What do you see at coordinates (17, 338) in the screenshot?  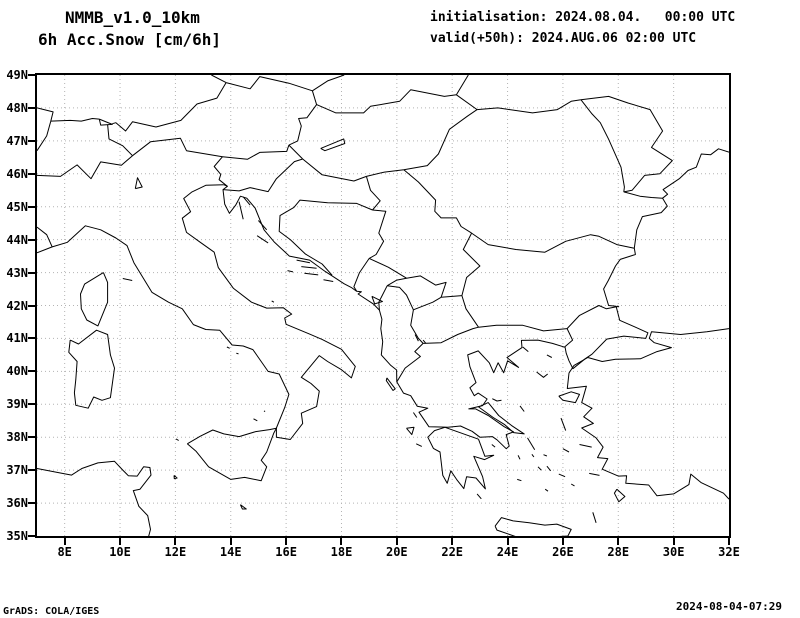 I see `lat-tick-label: 41N` at bounding box center [17, 338].